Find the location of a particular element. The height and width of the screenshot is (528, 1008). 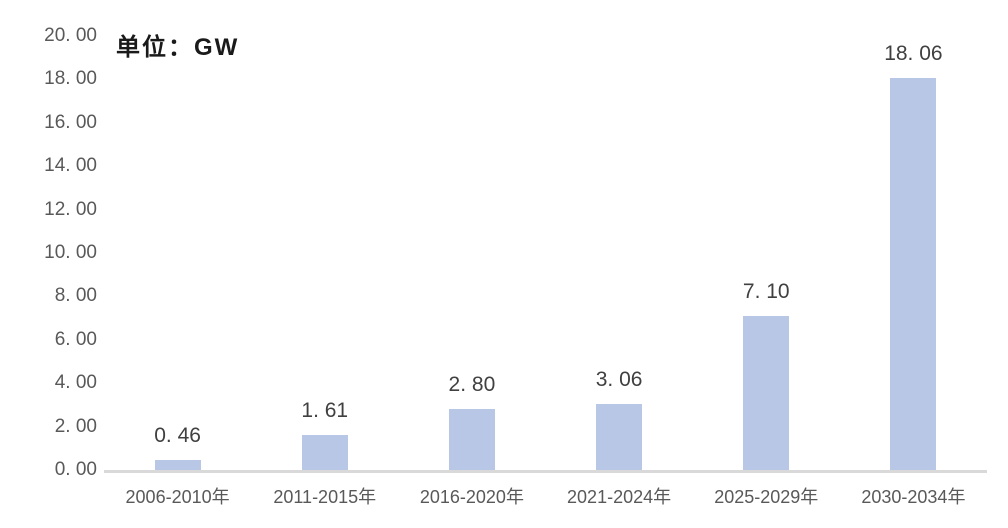

x-axis-label: 2011-2015年 is located at coordinates (325, 497).